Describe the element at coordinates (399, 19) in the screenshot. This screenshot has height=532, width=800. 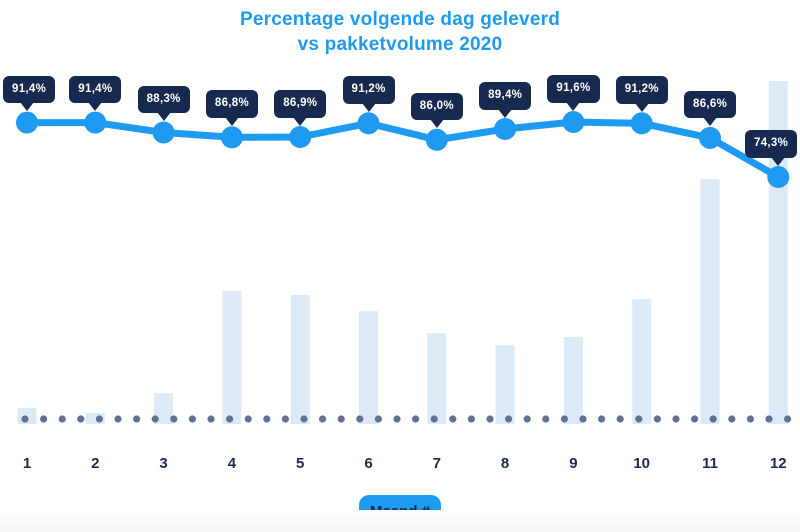
I see `chart-title-line1: Percentage volgende dag geleverd` at that location.